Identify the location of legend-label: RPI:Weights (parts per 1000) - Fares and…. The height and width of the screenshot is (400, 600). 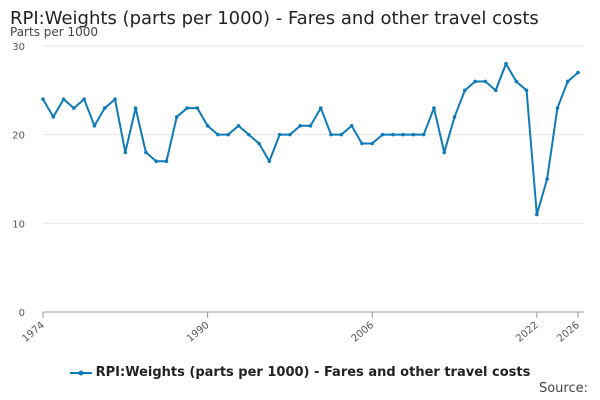
(313, 372).